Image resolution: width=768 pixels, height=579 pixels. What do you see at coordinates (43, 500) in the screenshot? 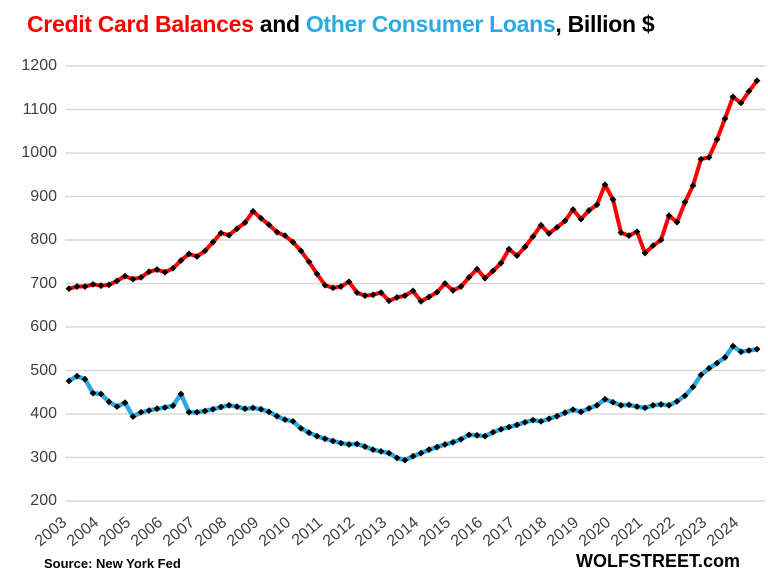
I see `y-axis-tick-label: 200` at bounding box center [43, 500].